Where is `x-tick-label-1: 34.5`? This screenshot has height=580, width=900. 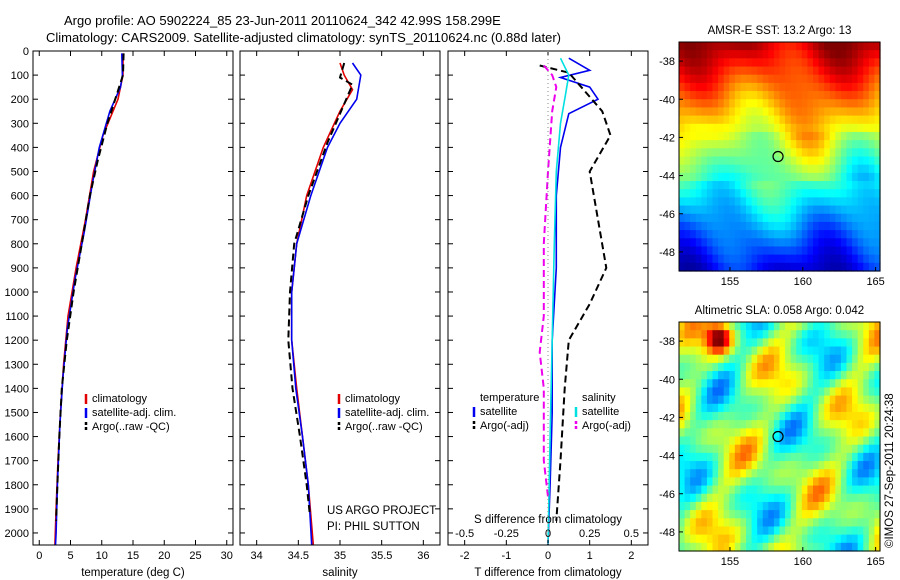
x-tick-label-1: 34.5 is located at coordinates (298, 556).